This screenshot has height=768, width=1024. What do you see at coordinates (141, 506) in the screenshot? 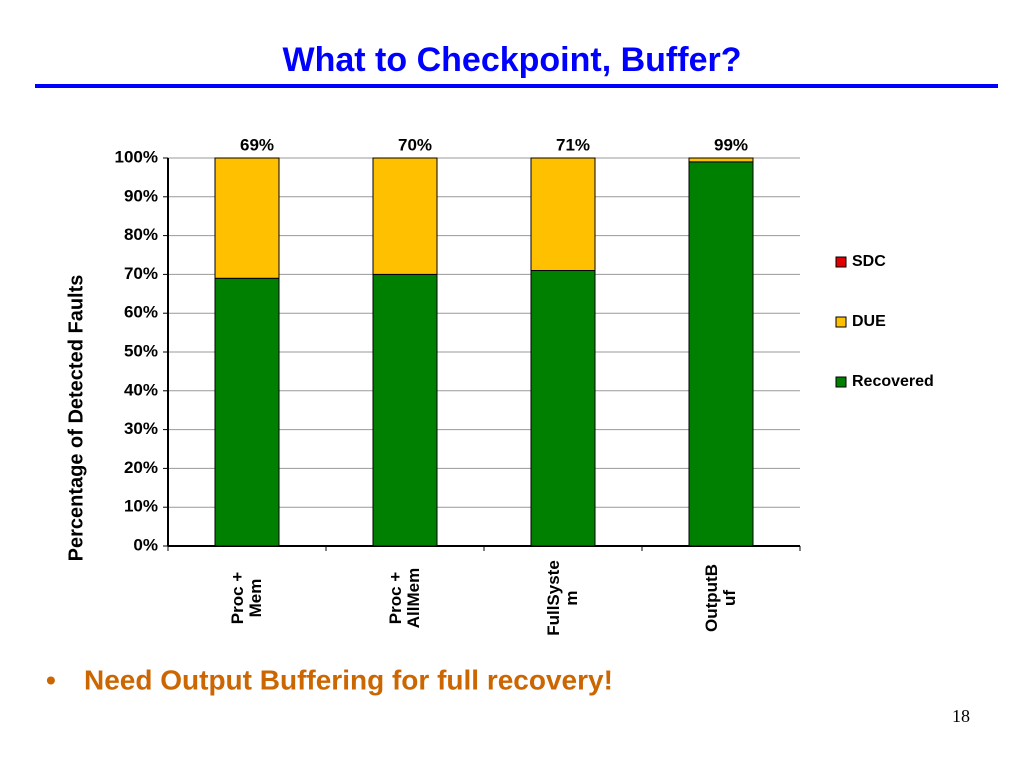
I see `y-tick-label: 10%` at bounding box center [141, 506].